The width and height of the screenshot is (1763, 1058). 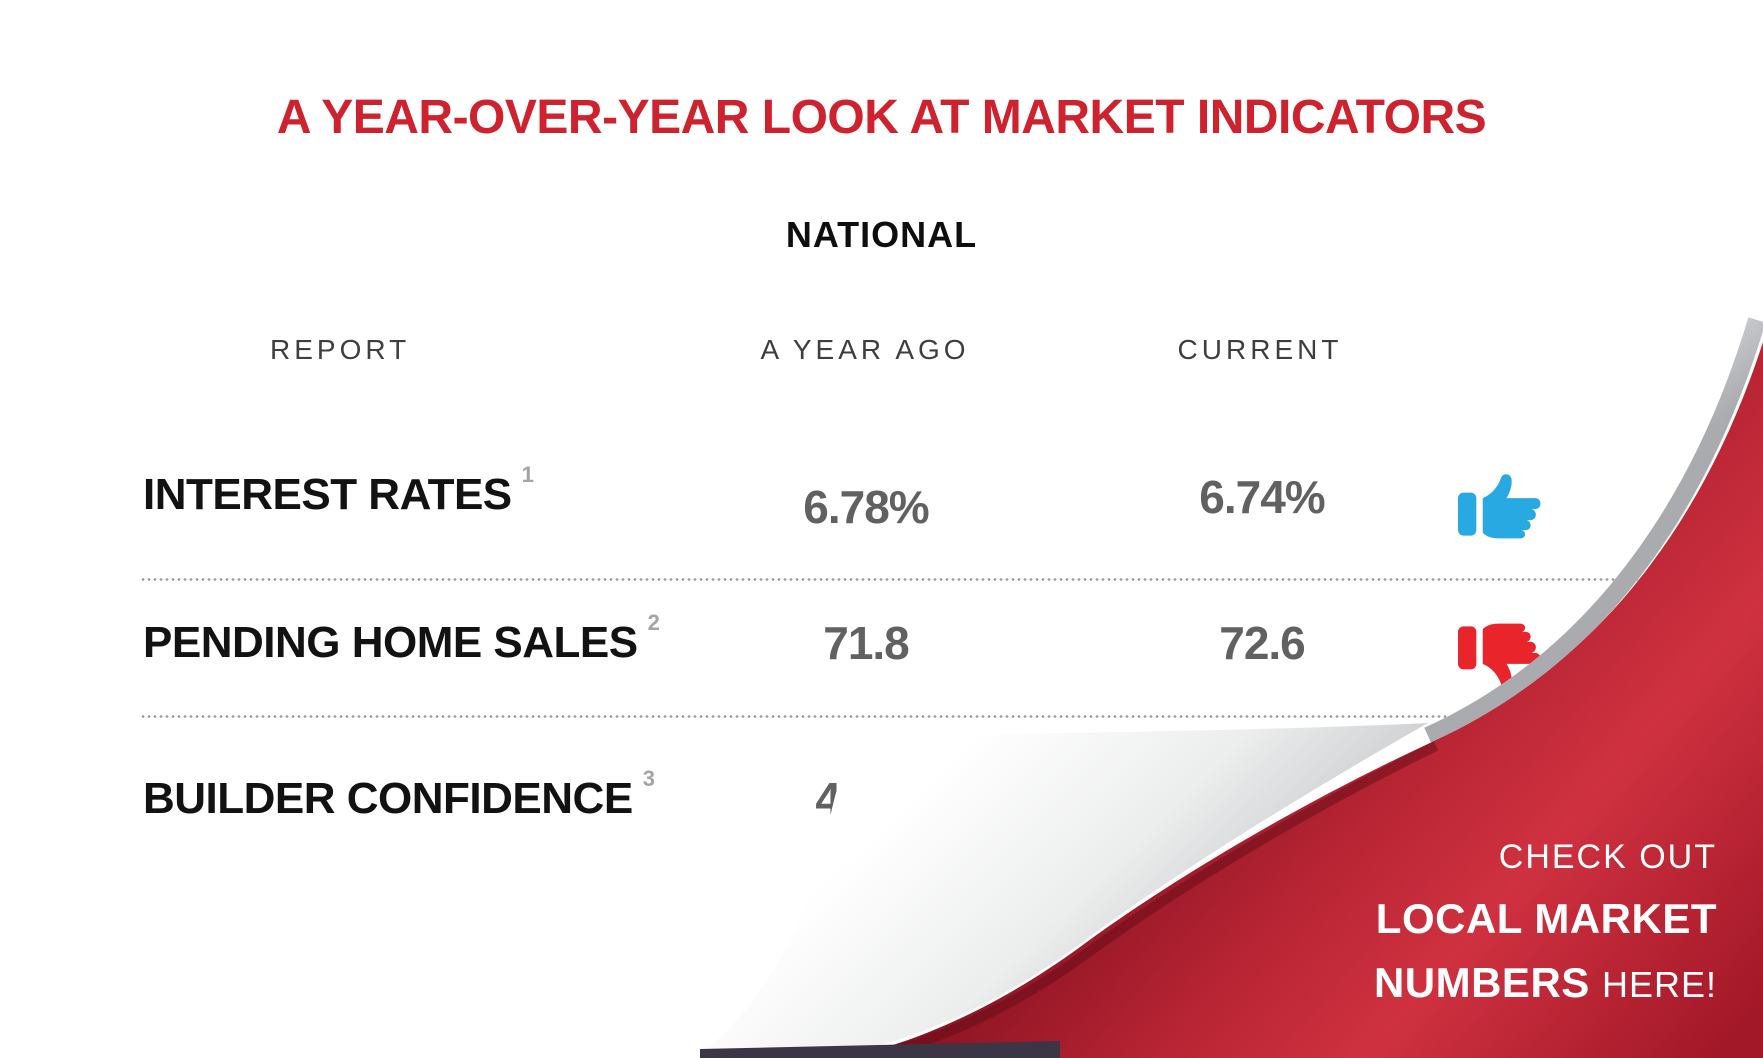 What do you see at coordinates (881, 234) in the screenshot?
I see `section-heading-national: NATIONAL` at bounding box center [881, 234].